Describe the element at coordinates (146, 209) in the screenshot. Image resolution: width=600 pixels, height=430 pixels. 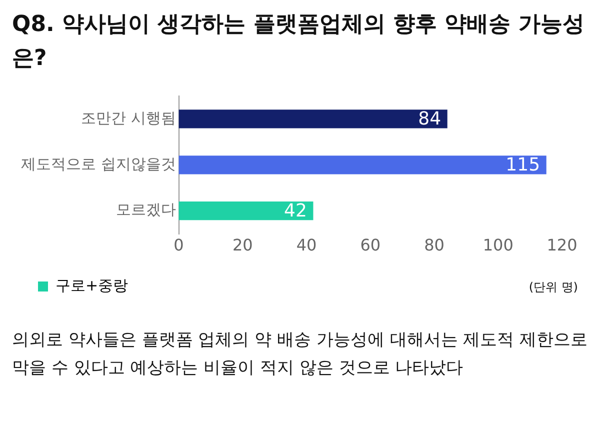
I see `y-tick-label: 모르겠다` at that location.